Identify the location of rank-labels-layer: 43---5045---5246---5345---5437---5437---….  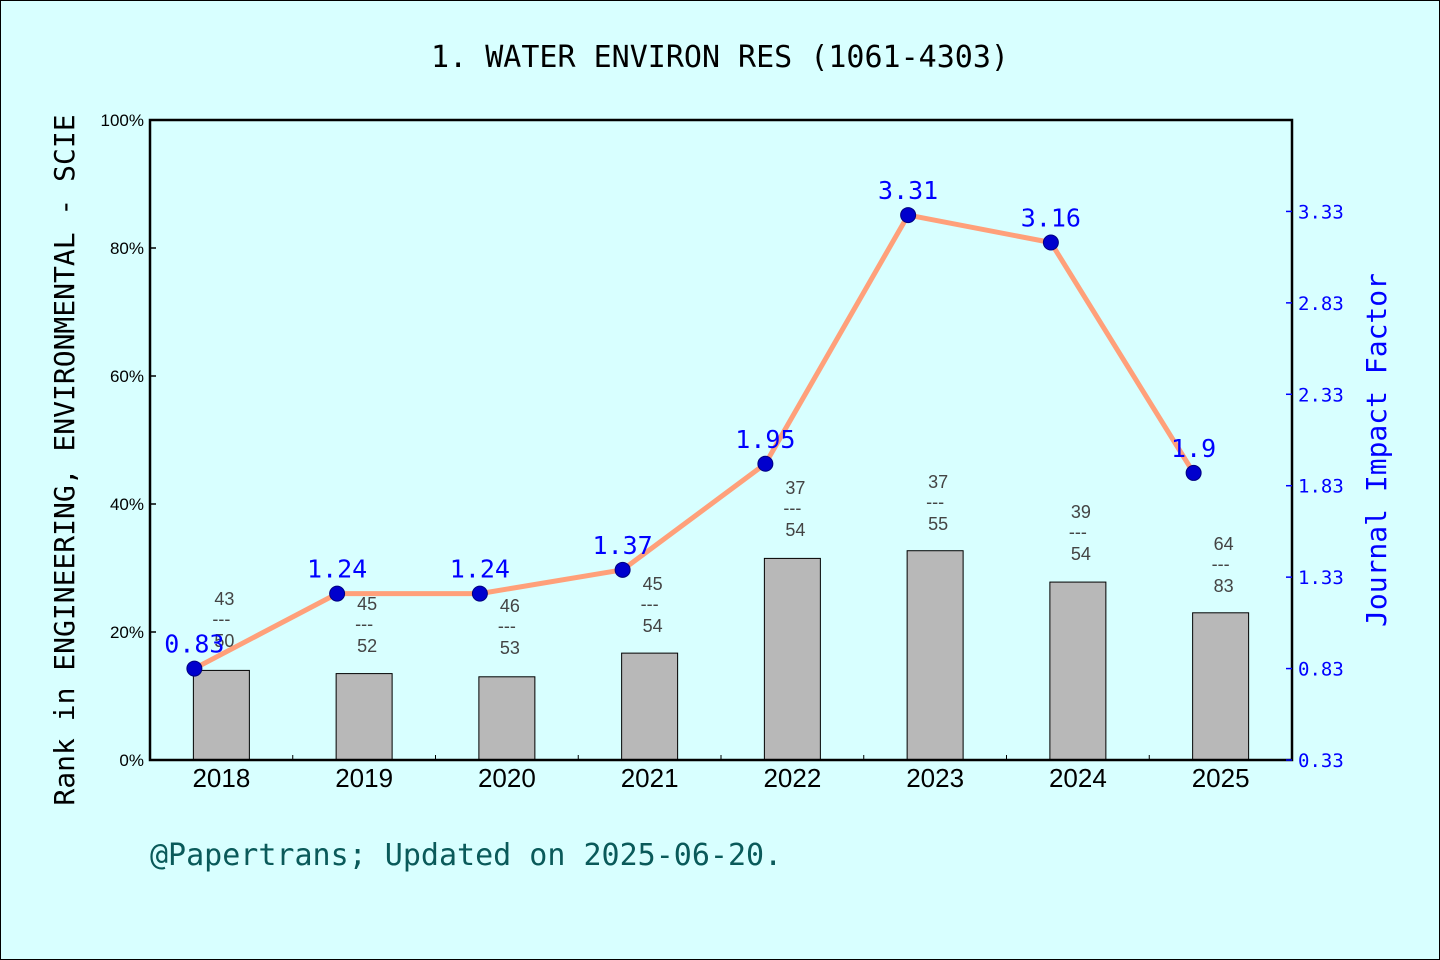
(722, 565).